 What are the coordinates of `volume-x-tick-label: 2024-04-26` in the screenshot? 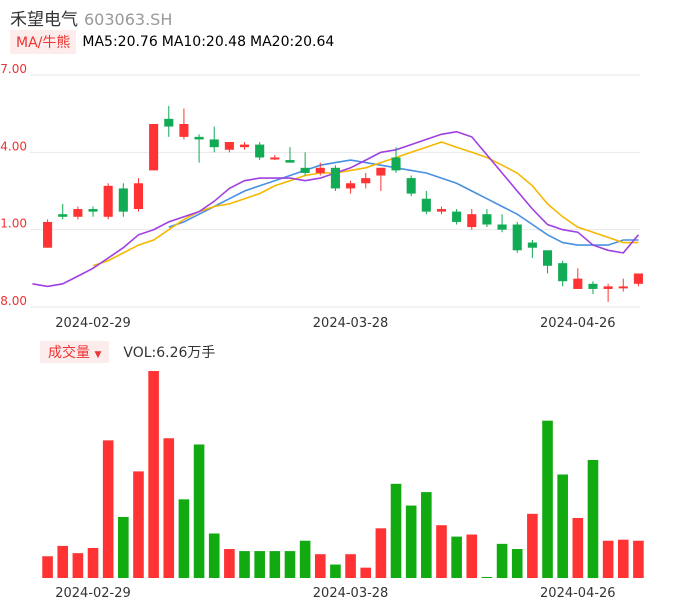 It's located at (578, 593).